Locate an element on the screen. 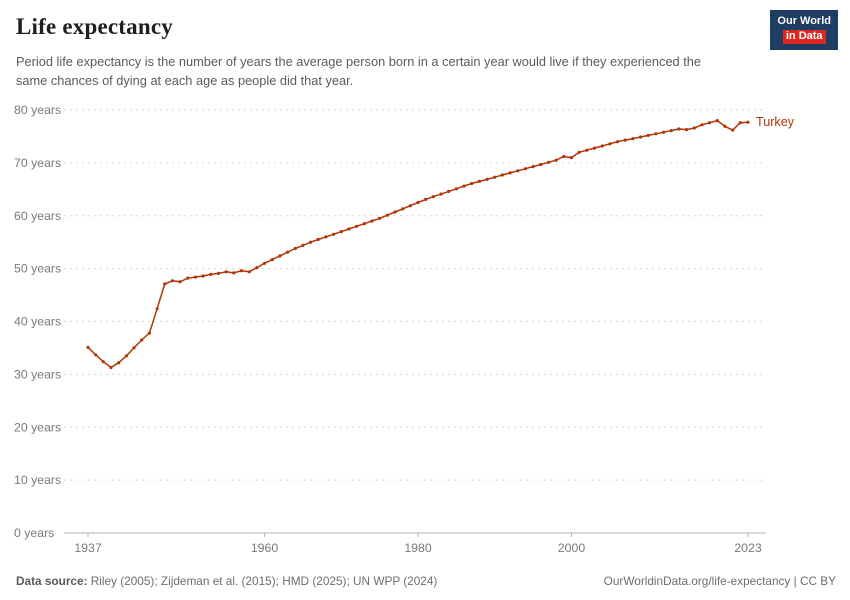 The width and height of the screenshot is (850, 600). y-axis-label: 30 years is located at coordinates (37, 374).